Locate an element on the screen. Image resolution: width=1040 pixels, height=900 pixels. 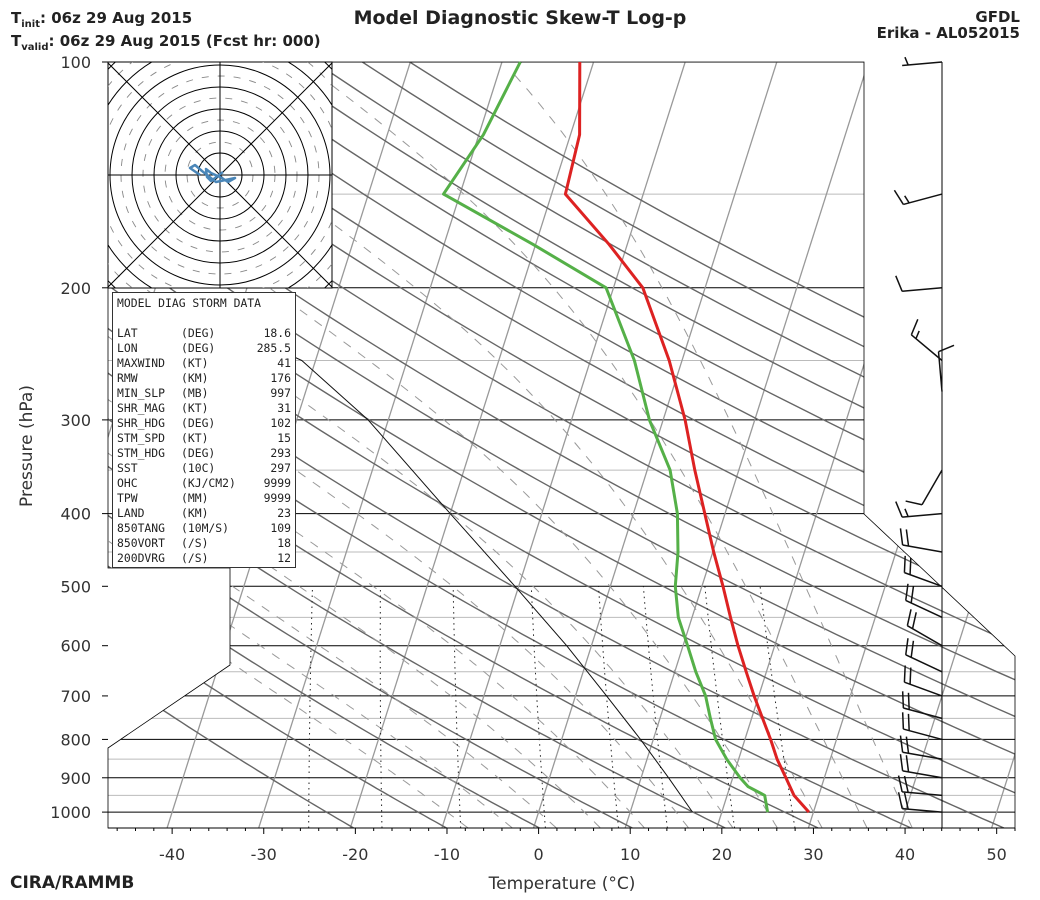
storm-table-value: 997 is located at coordinates (280, 393).